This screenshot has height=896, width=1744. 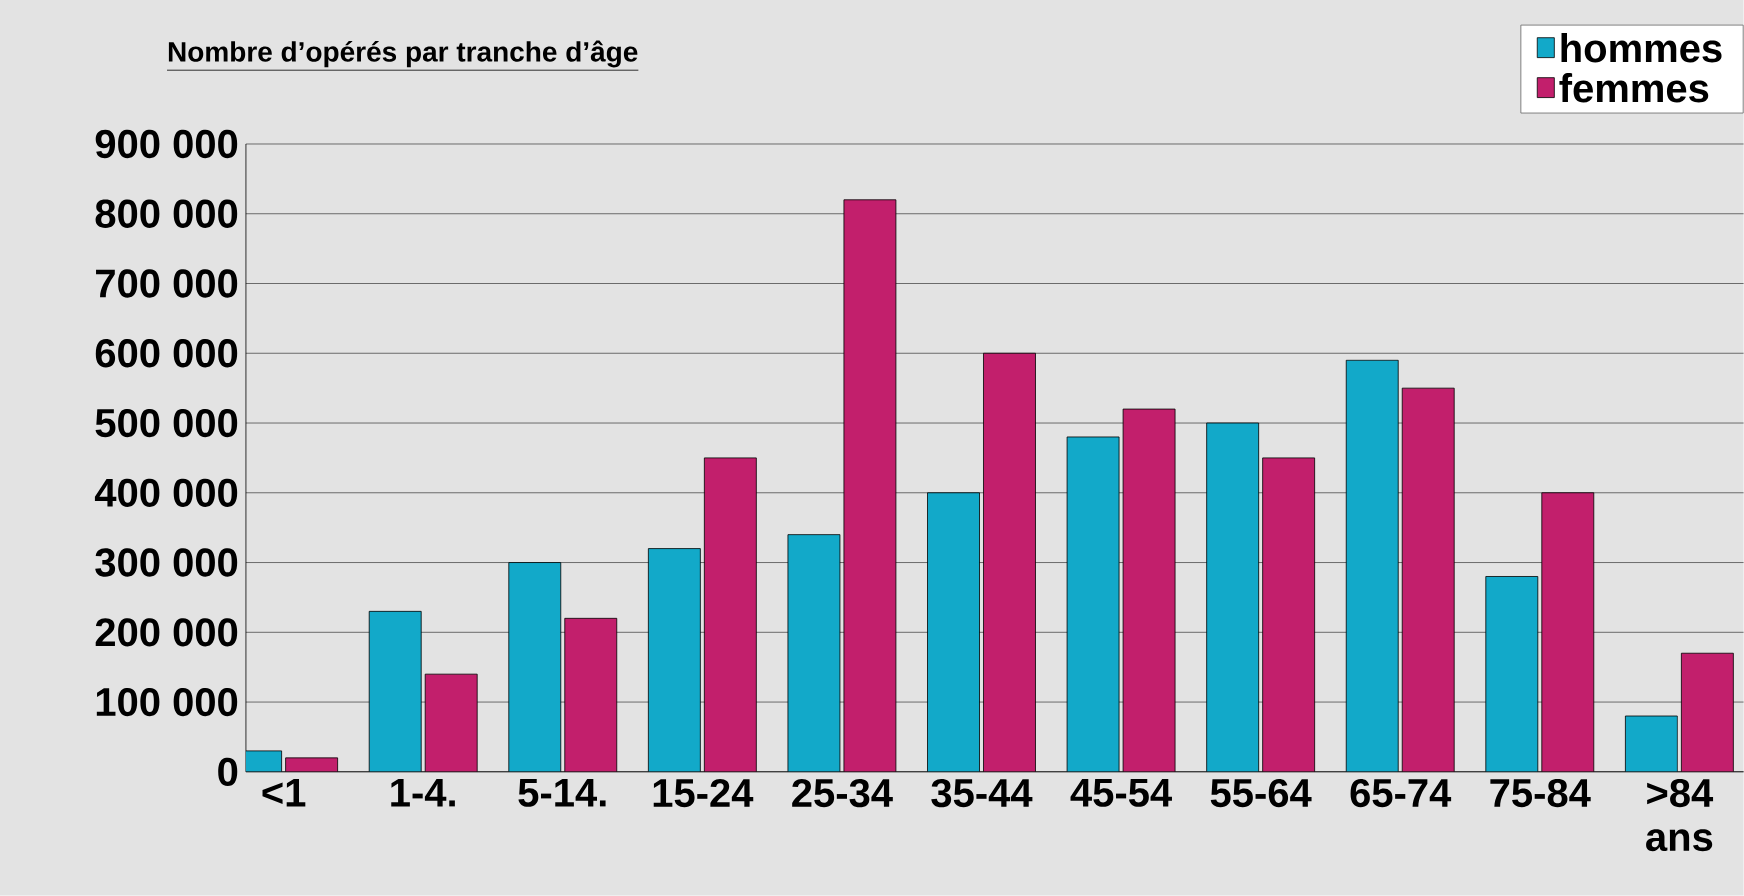 I want to click on legend-label: hommes, so click(x=1641, y=48).